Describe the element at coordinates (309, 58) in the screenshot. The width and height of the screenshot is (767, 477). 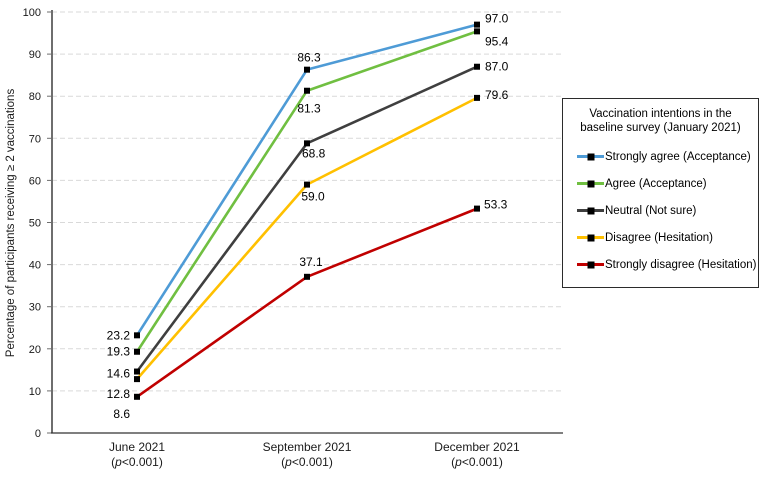
I see `data-label: 86.3` at that location.